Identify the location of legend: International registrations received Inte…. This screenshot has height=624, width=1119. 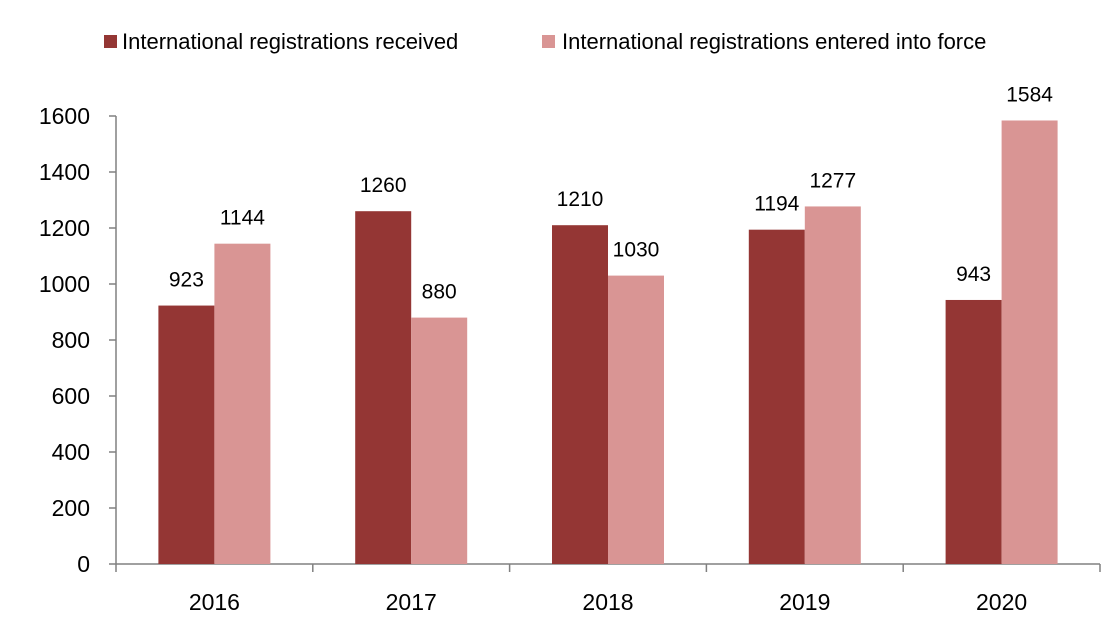
(545, 41).